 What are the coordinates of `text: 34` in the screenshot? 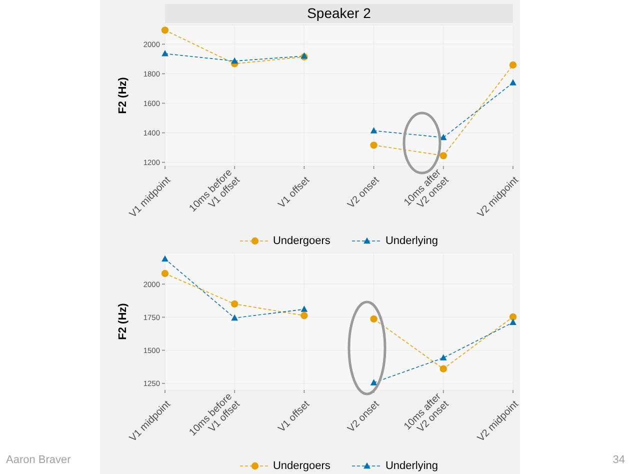 It's located at (618, 460).